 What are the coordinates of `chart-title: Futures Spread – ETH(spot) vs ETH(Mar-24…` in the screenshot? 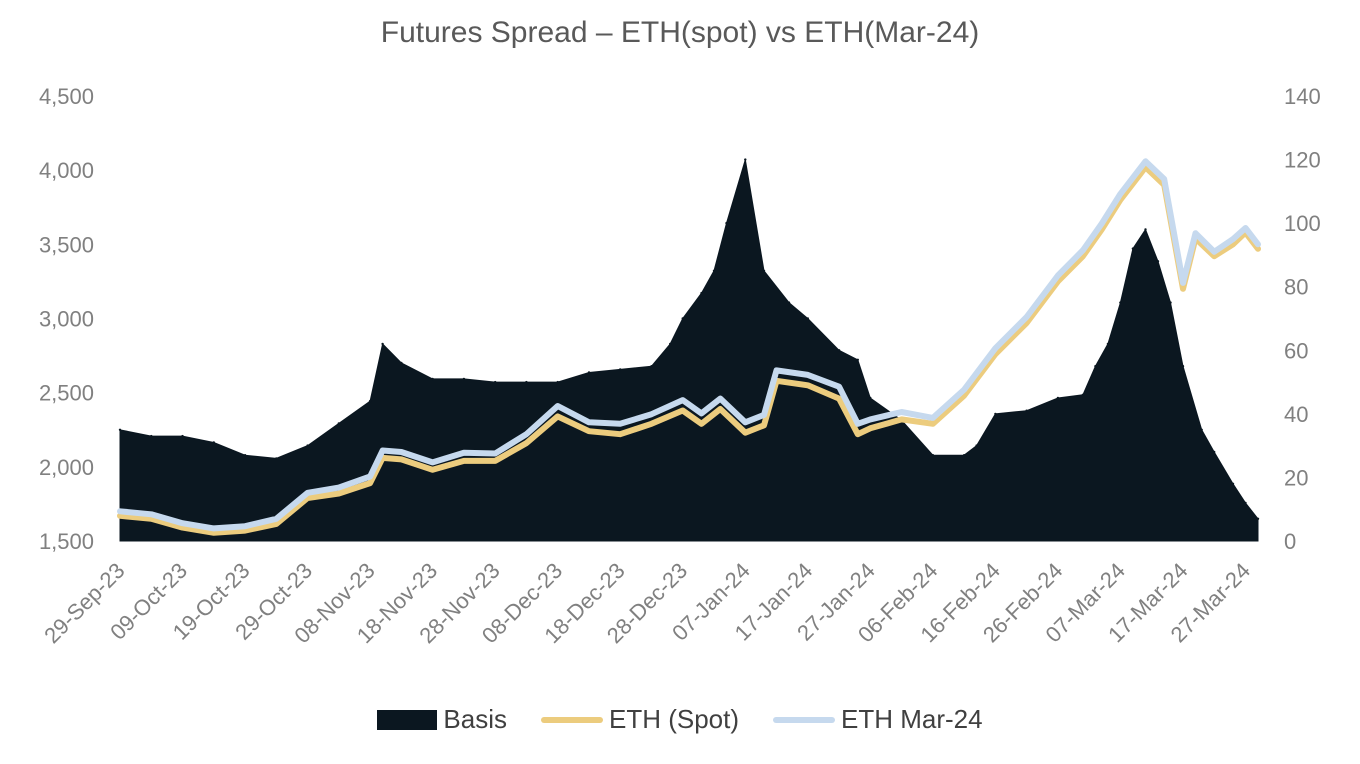 It's located at (680, 32).